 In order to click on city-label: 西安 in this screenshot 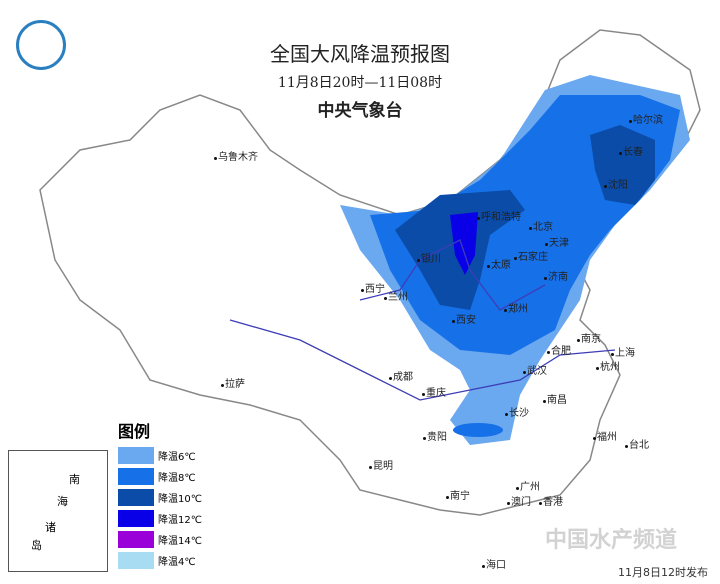, I will do `click(464, 320)`.